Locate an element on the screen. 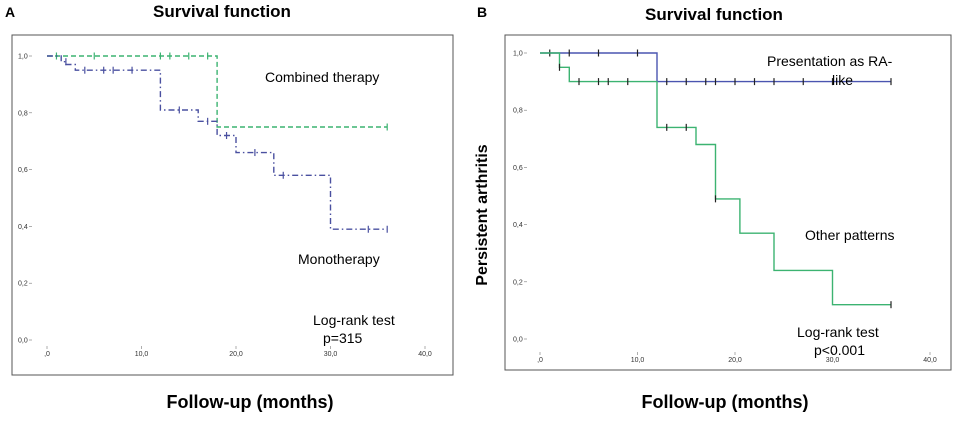 The width and height of the screenshot is (957, 422). panel-b-ylabel: Persistent arthritis is located at coordinates (482, 214).